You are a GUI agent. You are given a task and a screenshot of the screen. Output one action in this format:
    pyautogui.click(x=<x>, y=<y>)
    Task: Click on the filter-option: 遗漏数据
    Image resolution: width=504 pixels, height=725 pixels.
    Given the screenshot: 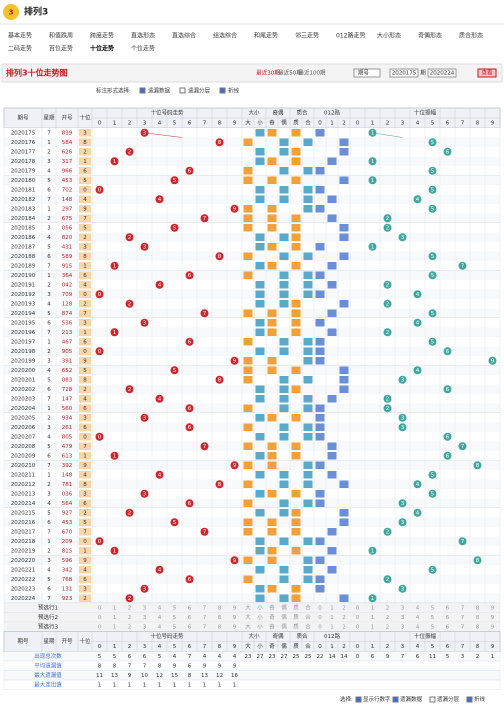 What is the action you would take?
    pyautogui.click(x=159, y=91)
    